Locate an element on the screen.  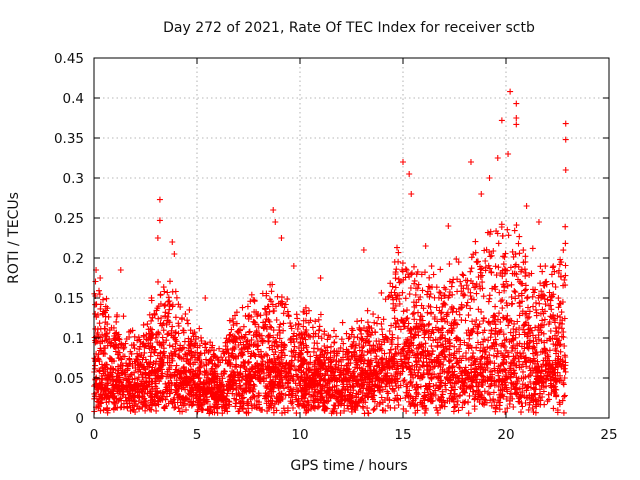
x-tick-label: 25 is located at coordinates (608, 435).